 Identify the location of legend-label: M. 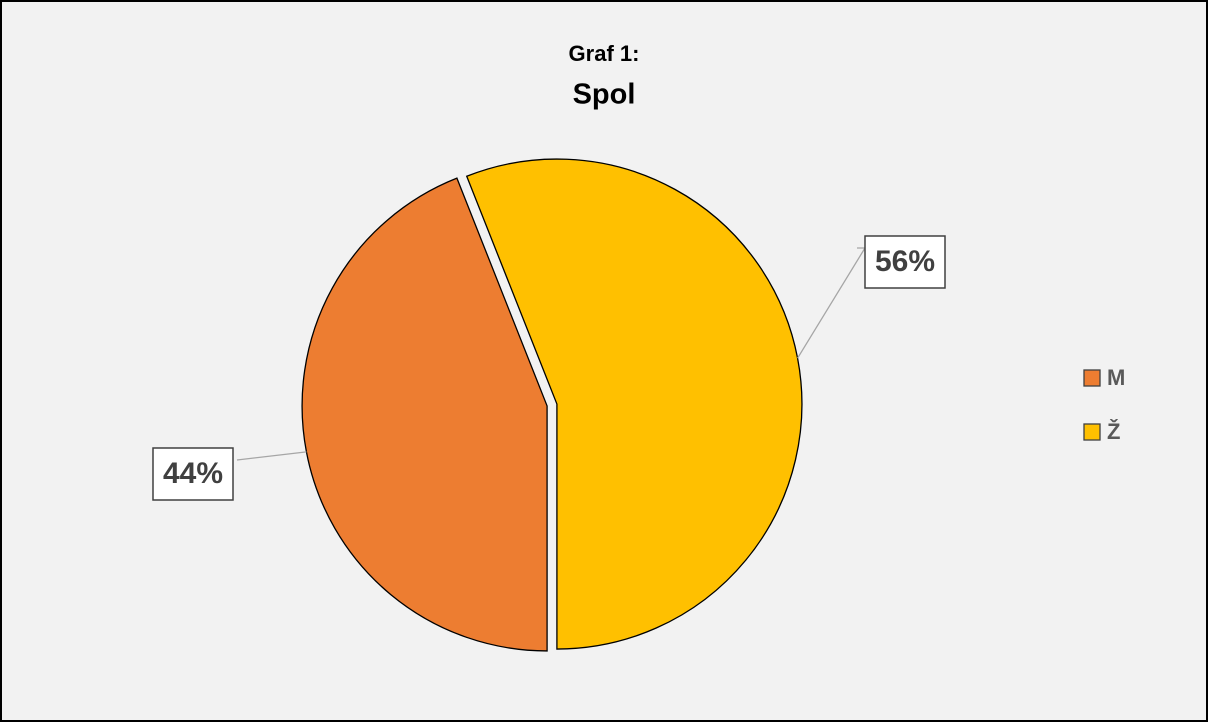
(1116, 377).